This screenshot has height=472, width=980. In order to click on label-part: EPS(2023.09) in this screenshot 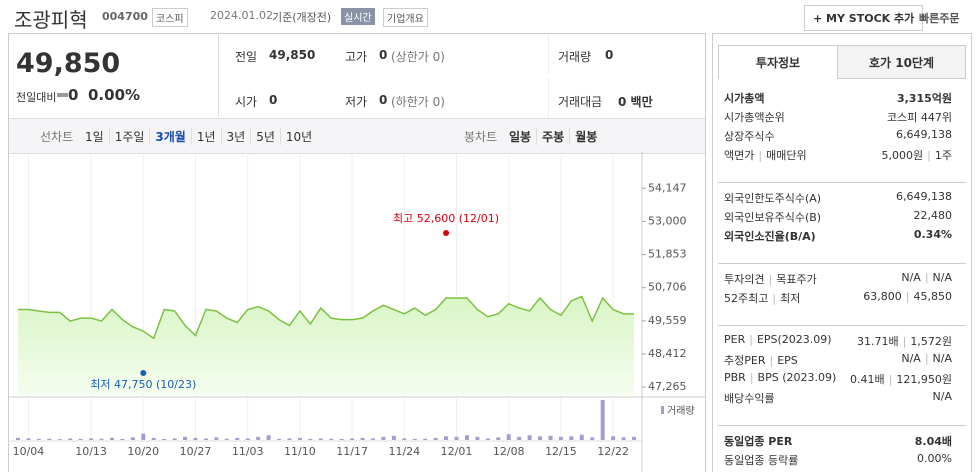, I will do `click(794, 339)`.